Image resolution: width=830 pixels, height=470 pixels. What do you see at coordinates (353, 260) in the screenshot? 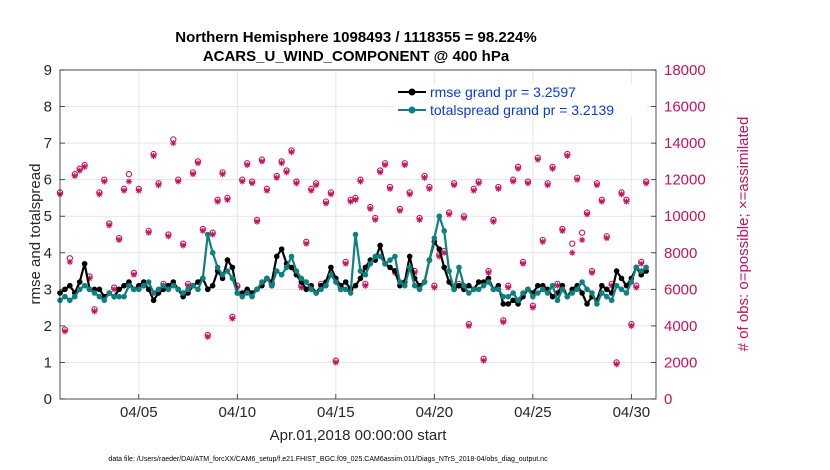
I see `series-lines` at bounding box center [353, 260].